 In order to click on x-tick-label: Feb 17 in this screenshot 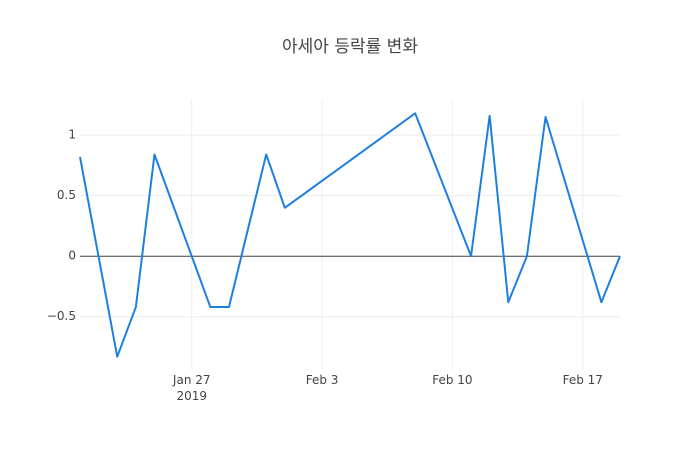, I will do `click(582, 380)`.